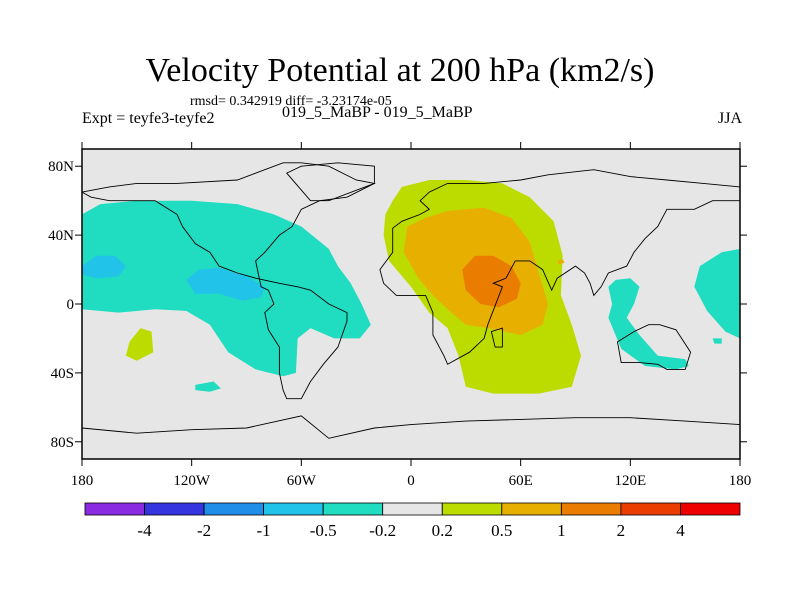  What do you see at coordinates (717, 341) in the screenshot?
I see `contour-region-south-small-cyan` at bounding box center [717, 341].